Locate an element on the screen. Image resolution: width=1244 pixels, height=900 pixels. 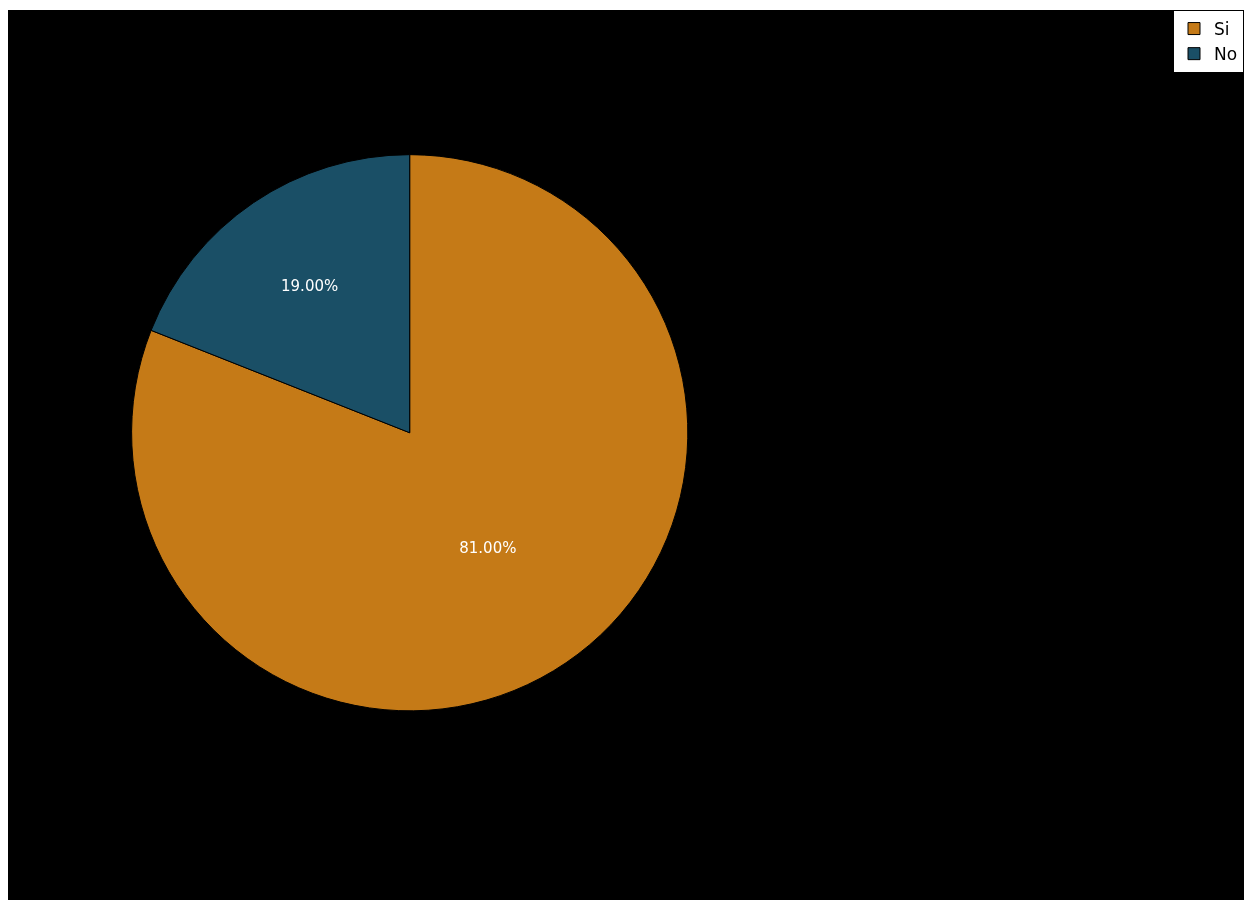
legend-label: No is located at coordinates (1226, 54).